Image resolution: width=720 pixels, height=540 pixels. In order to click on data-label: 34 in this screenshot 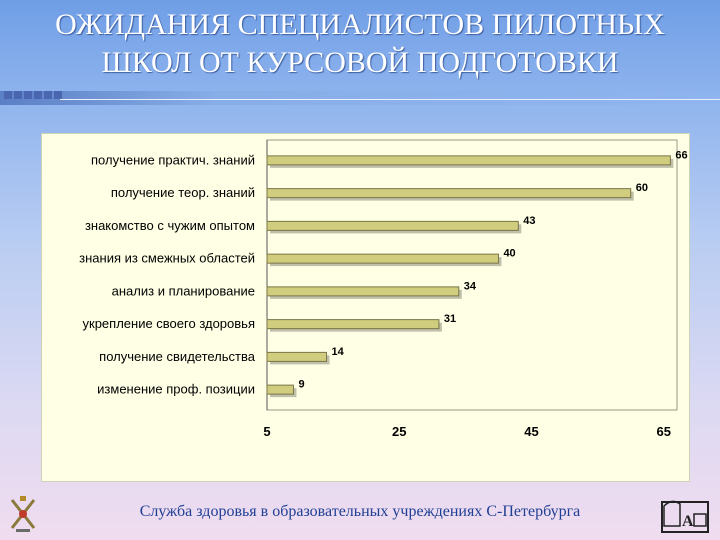, I will do `click(470, 286)`.